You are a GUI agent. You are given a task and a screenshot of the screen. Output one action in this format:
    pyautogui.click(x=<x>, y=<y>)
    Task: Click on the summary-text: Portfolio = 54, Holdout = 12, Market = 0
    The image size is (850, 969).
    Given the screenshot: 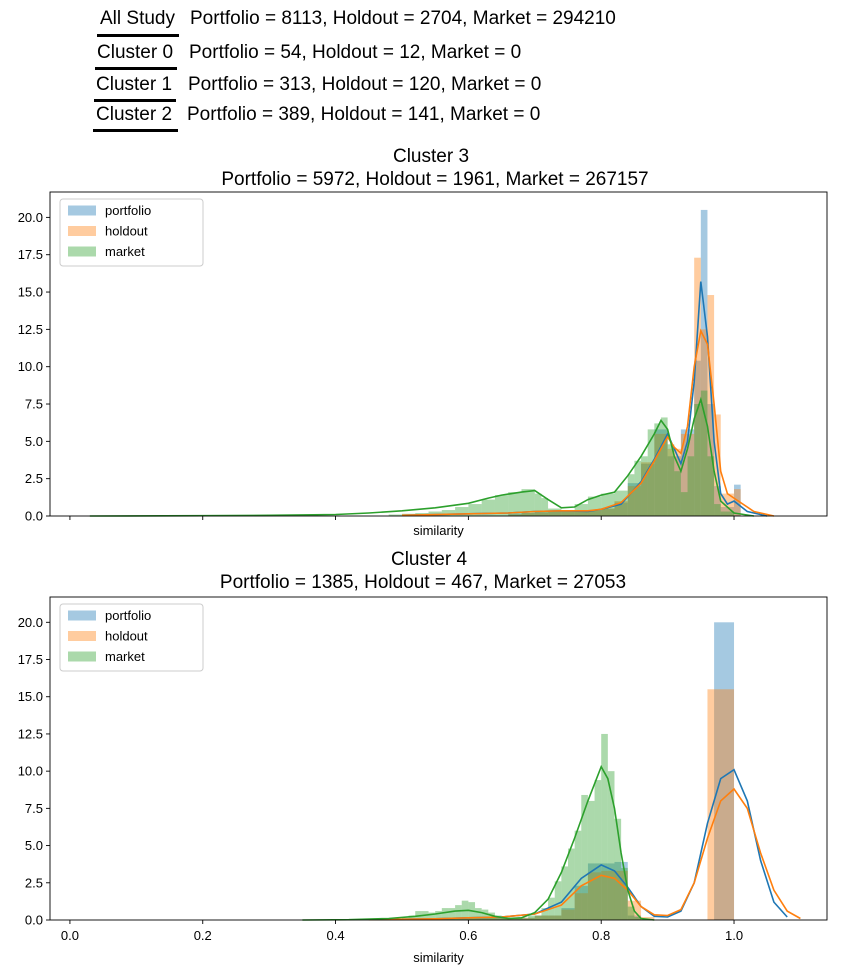 What is the action you would take?
    pyautogui.click(x=355, y=52)
    